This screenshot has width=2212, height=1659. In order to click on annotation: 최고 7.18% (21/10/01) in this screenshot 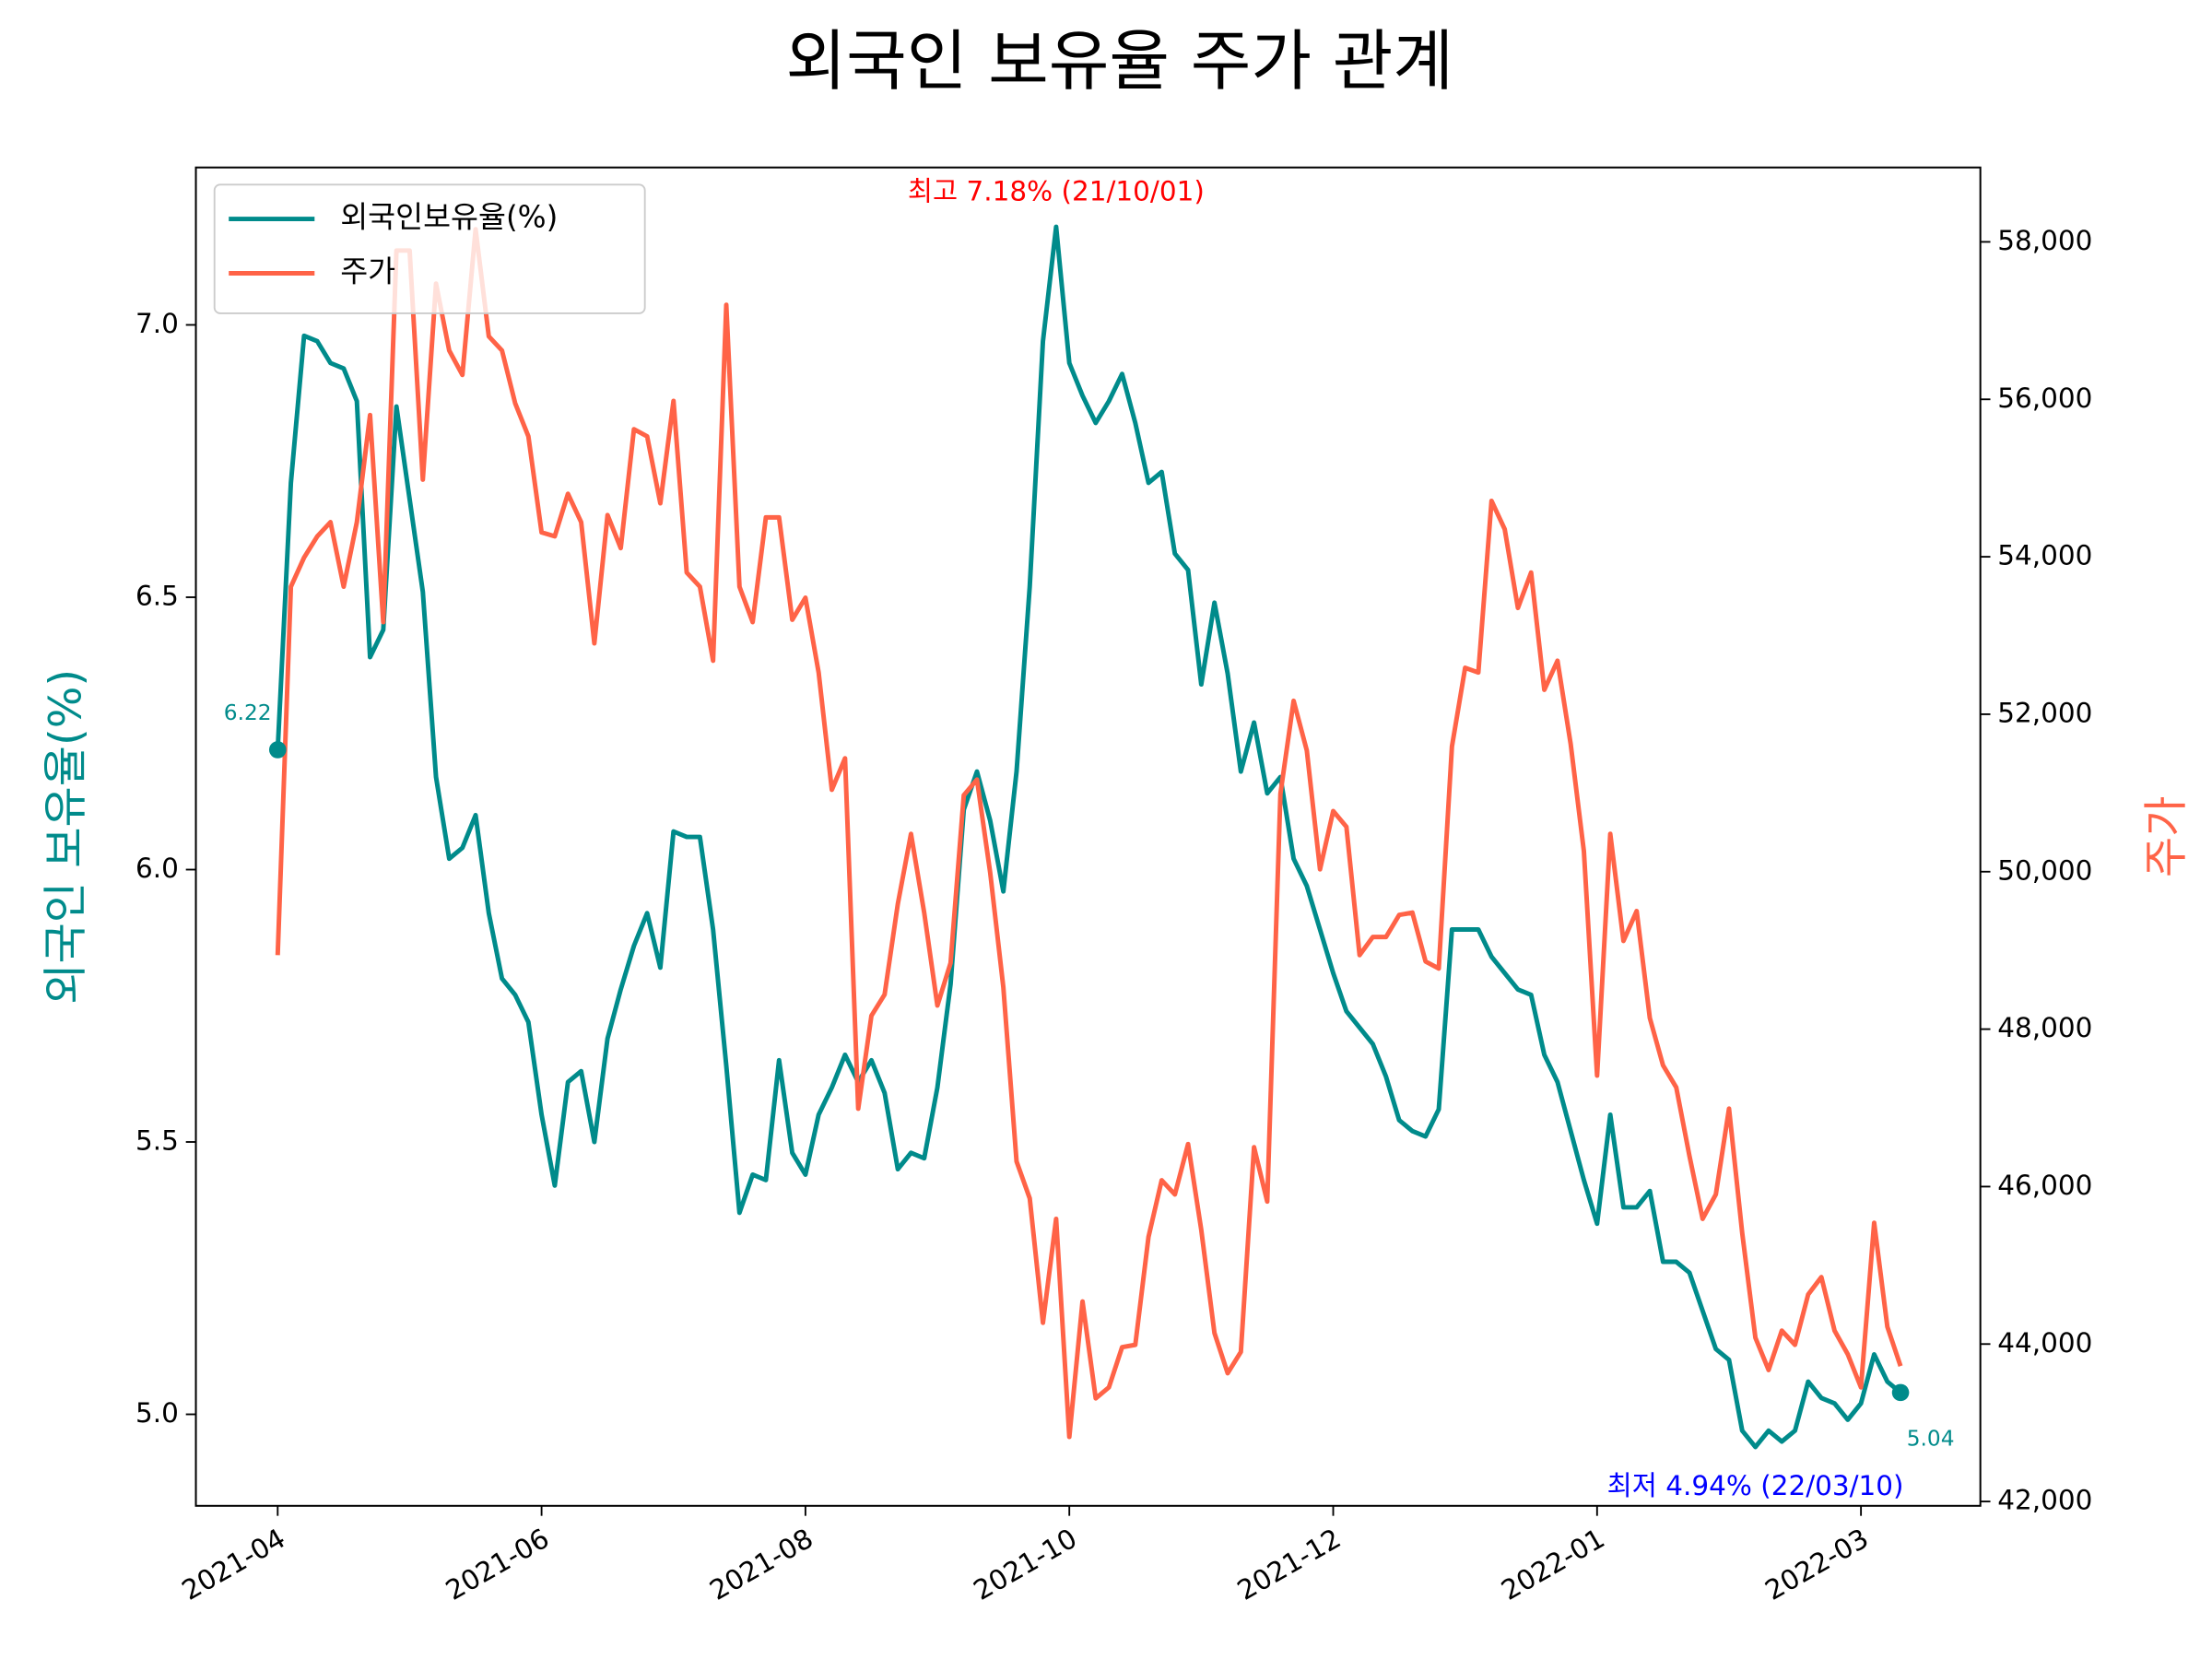, I will do `click(1056, 190)`.